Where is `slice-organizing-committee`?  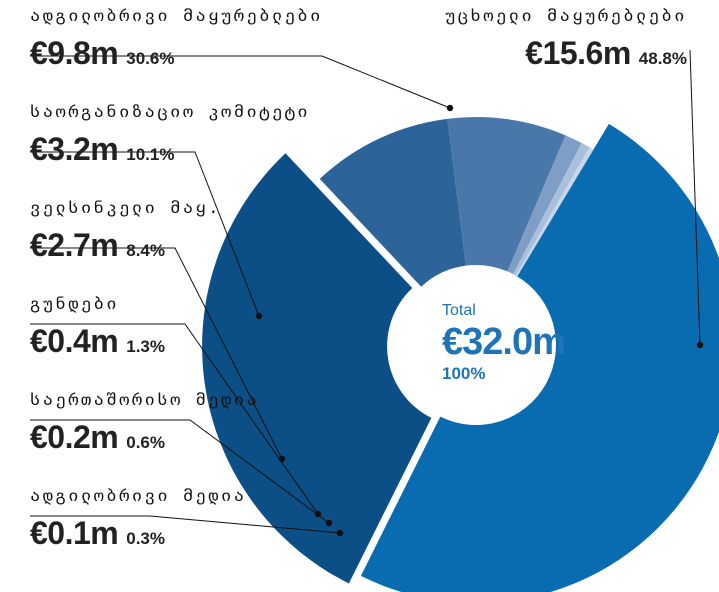 slice-organizing-committee is located at coordinates (392, 202).